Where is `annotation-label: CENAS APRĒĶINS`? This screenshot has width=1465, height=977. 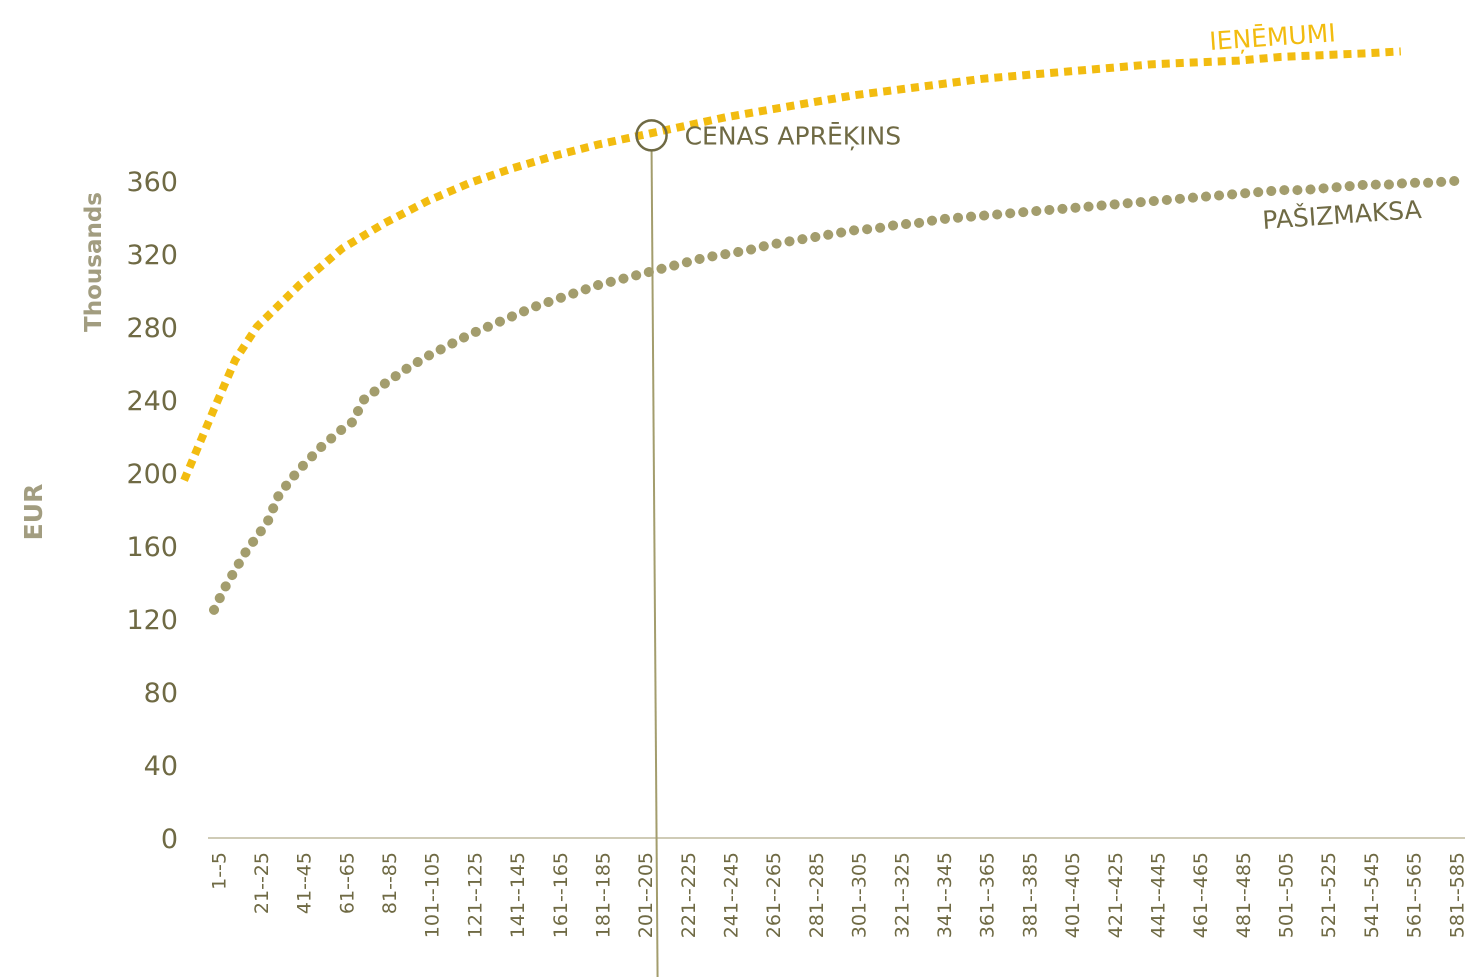
annotation-label: CENAS APRĒĶINS is located at coordinates (793, 135).